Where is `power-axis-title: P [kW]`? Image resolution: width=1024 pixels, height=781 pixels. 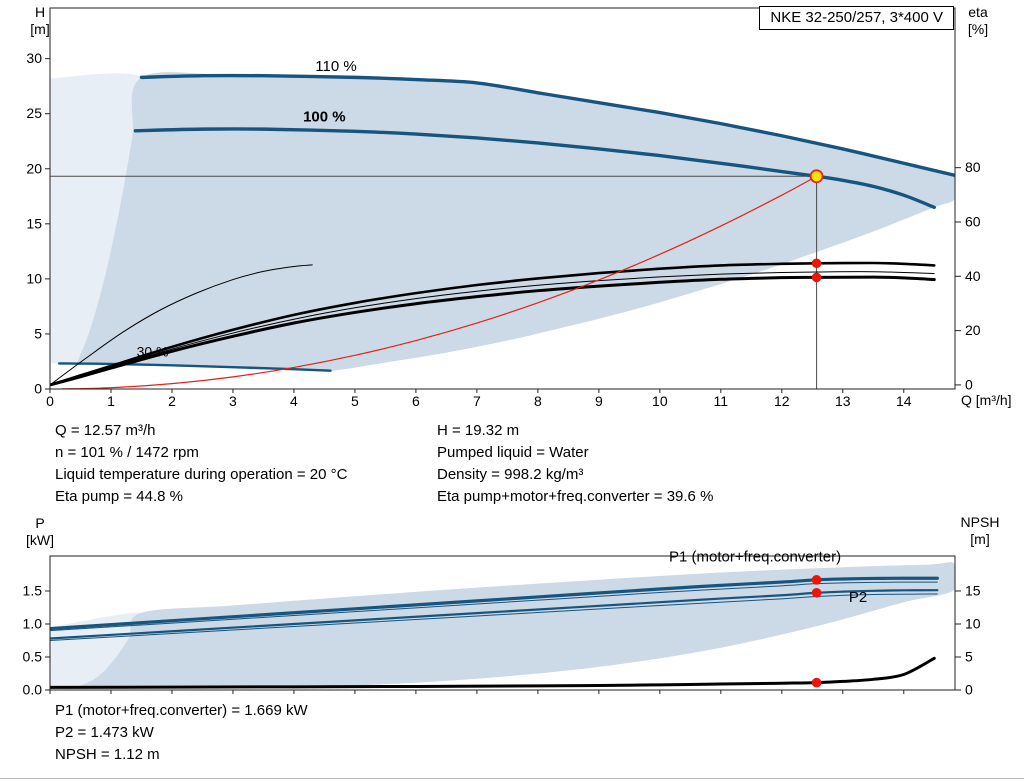
power-axis-title: P [kW] is located at coordinates (40, 532).